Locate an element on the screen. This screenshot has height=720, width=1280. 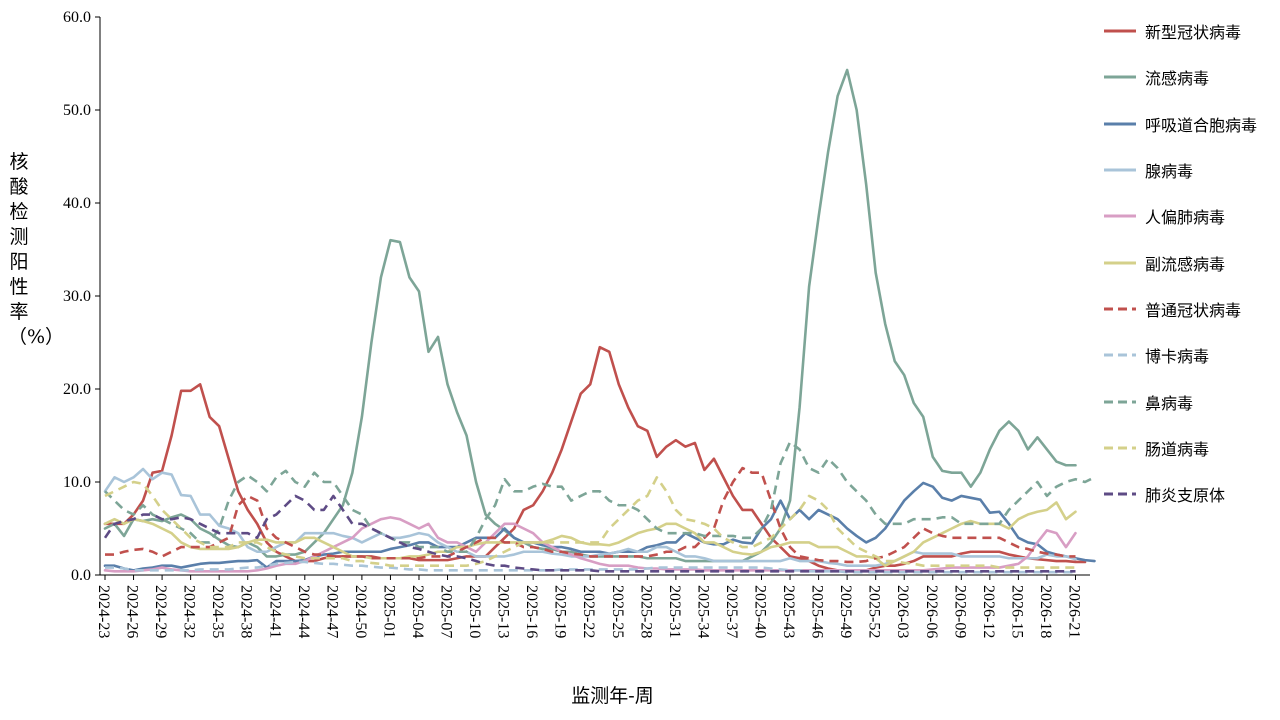
x-tick-label: 2024-29 is located at coordinates (160, 611).